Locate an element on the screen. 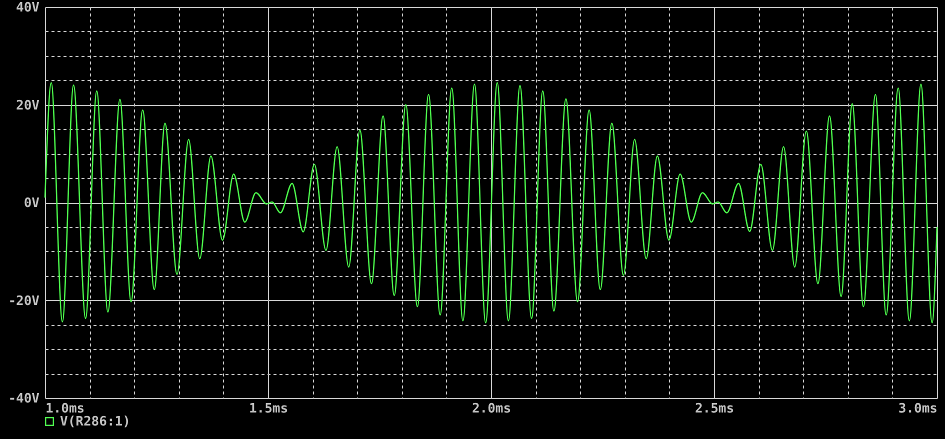 The height and width of the screenshot is (439, 945). y-tick-label: 40V is located at coordinates (28, 8).